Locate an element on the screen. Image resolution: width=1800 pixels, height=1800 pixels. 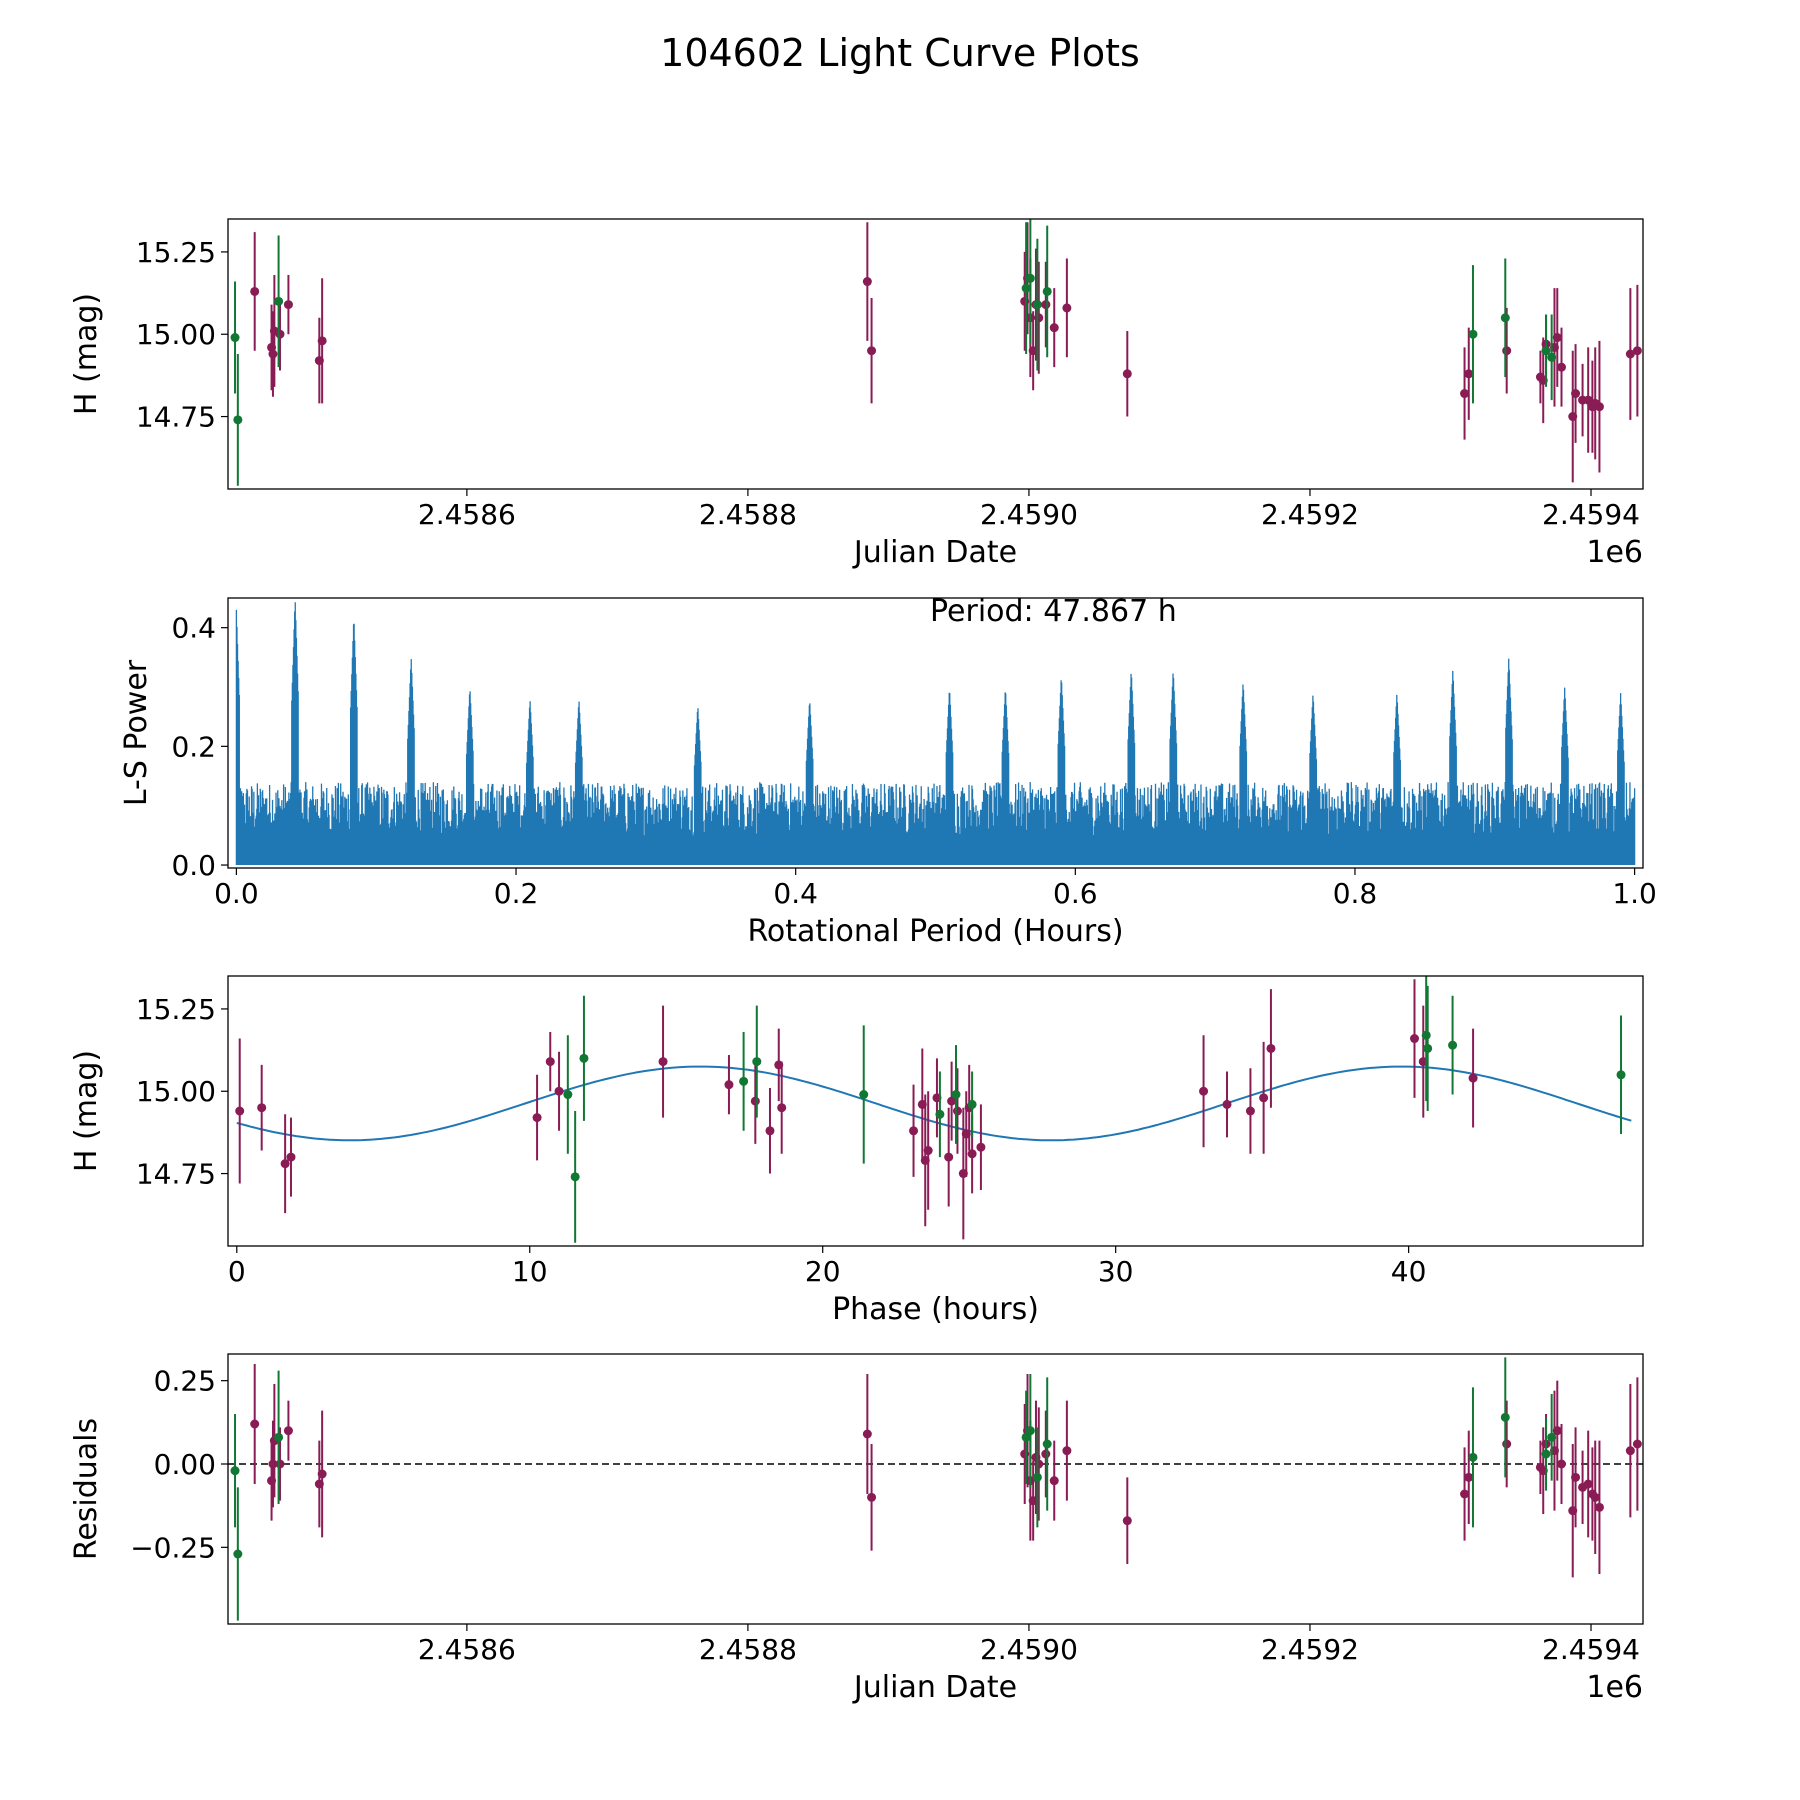
periodogram-plot-area is located at coordinates (935, 733).